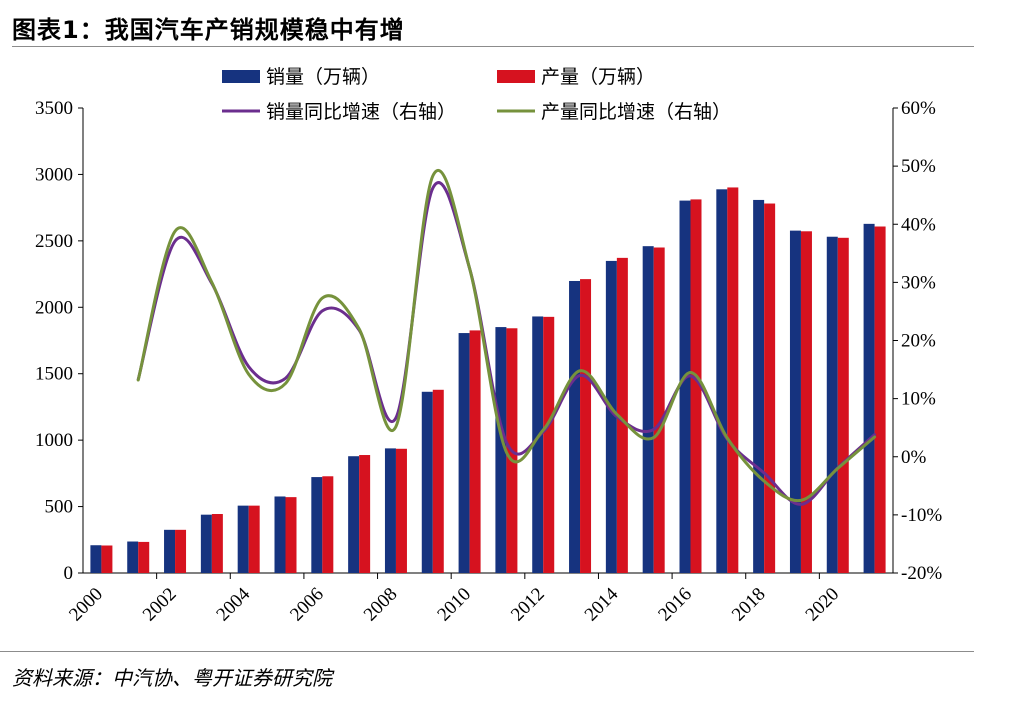 The width and height of the screenshot is (1025, 702). I want to click on right-y-tick-label: 0%, so click(914, 457).